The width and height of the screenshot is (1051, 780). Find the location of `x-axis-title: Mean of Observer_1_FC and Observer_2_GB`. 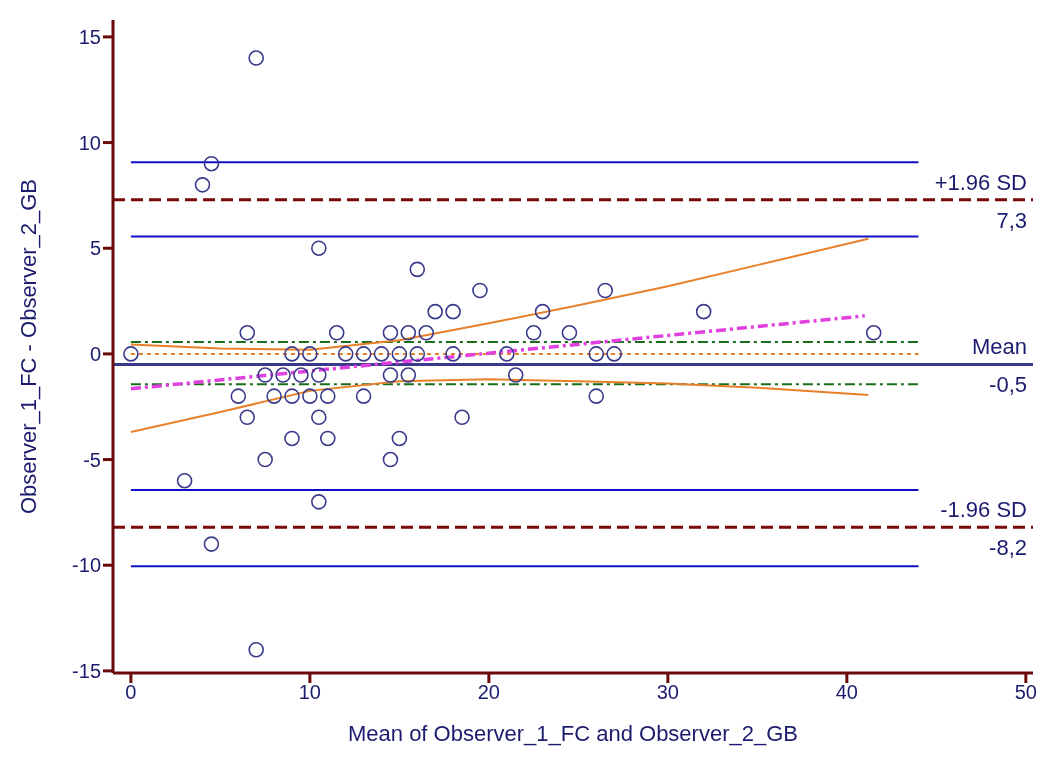

x-axis-title: Mean of Observer_1_FC and Observer_2_GB is located at coordinates (573, 733).